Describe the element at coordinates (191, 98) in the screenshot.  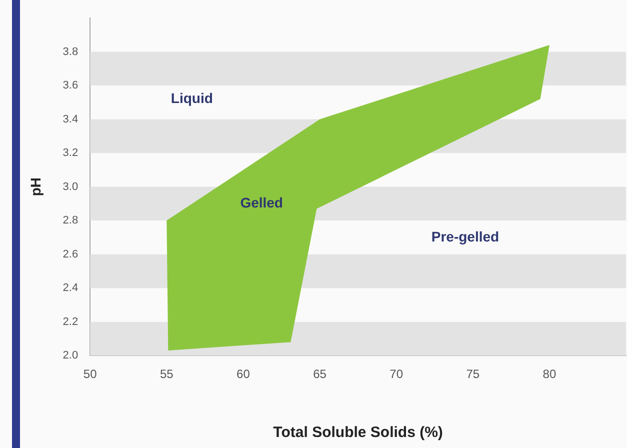
I see `annotation: Liquid` at that location.